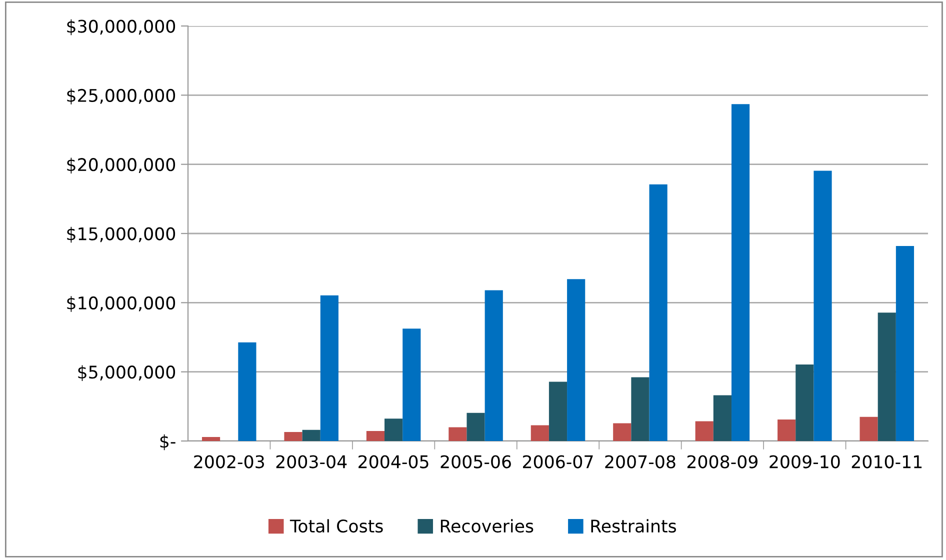 The height and width of the screenshot is (560, 946). I want to click on x-tick-label: 2003-04, so click(311, 461).